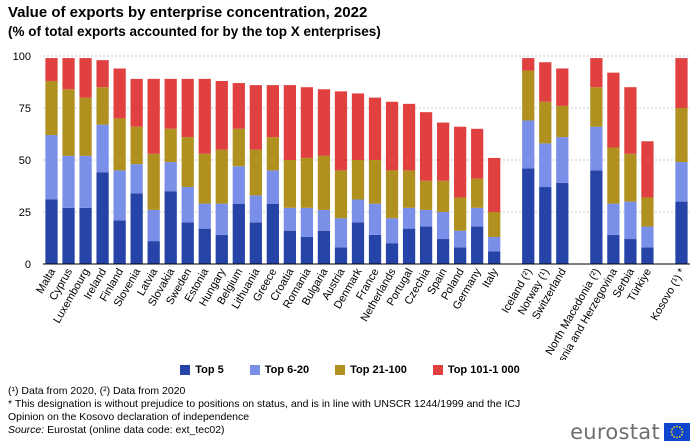  I want to click on source-label: Source:, so click(26, 430).